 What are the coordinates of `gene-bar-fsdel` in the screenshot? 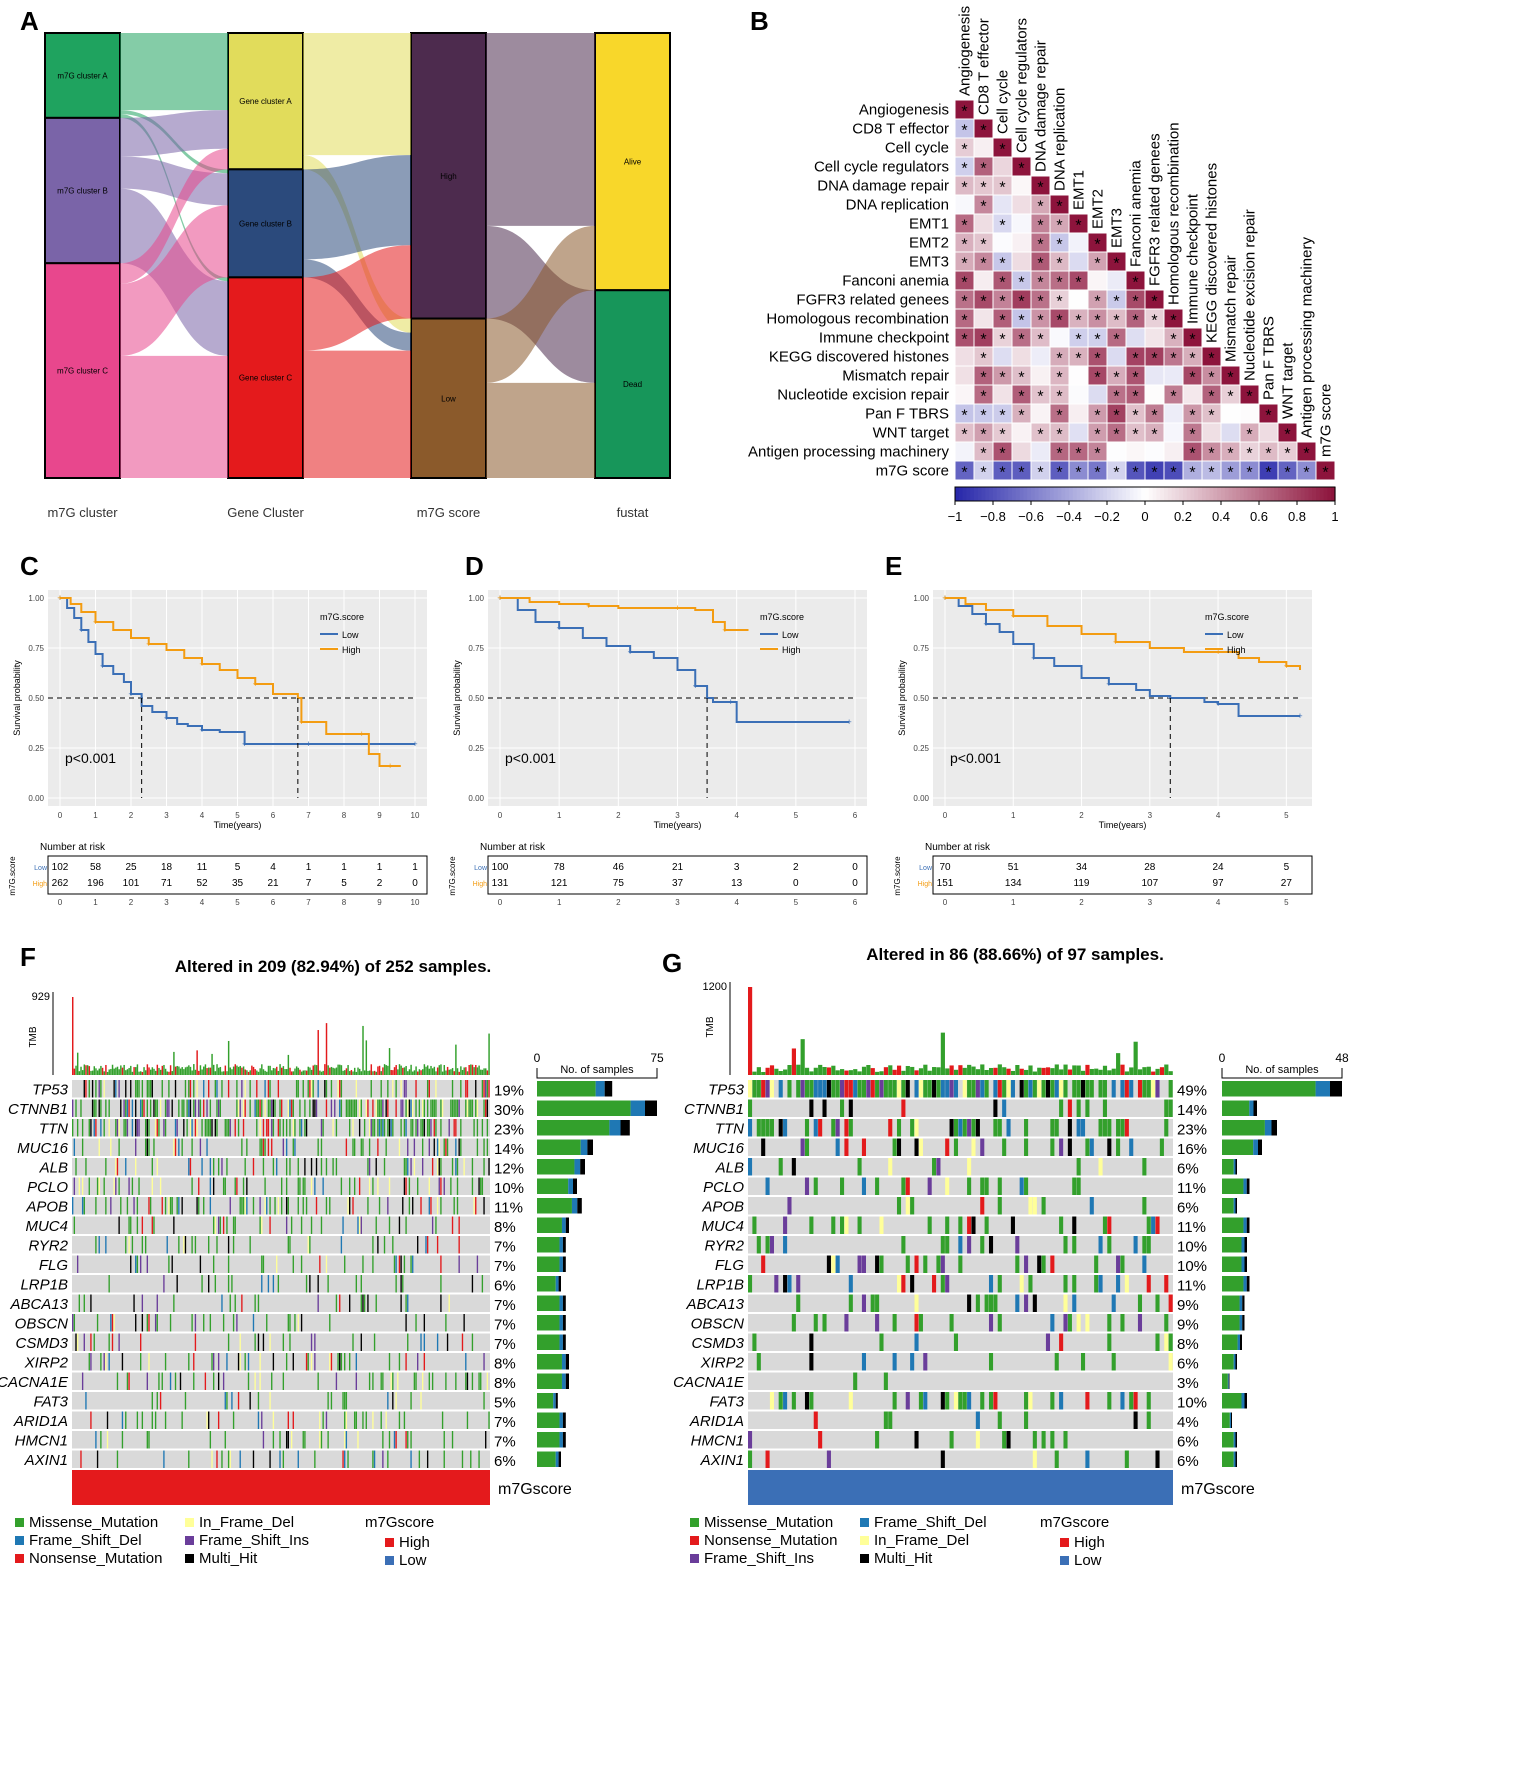 It's located at (1243, 1245).